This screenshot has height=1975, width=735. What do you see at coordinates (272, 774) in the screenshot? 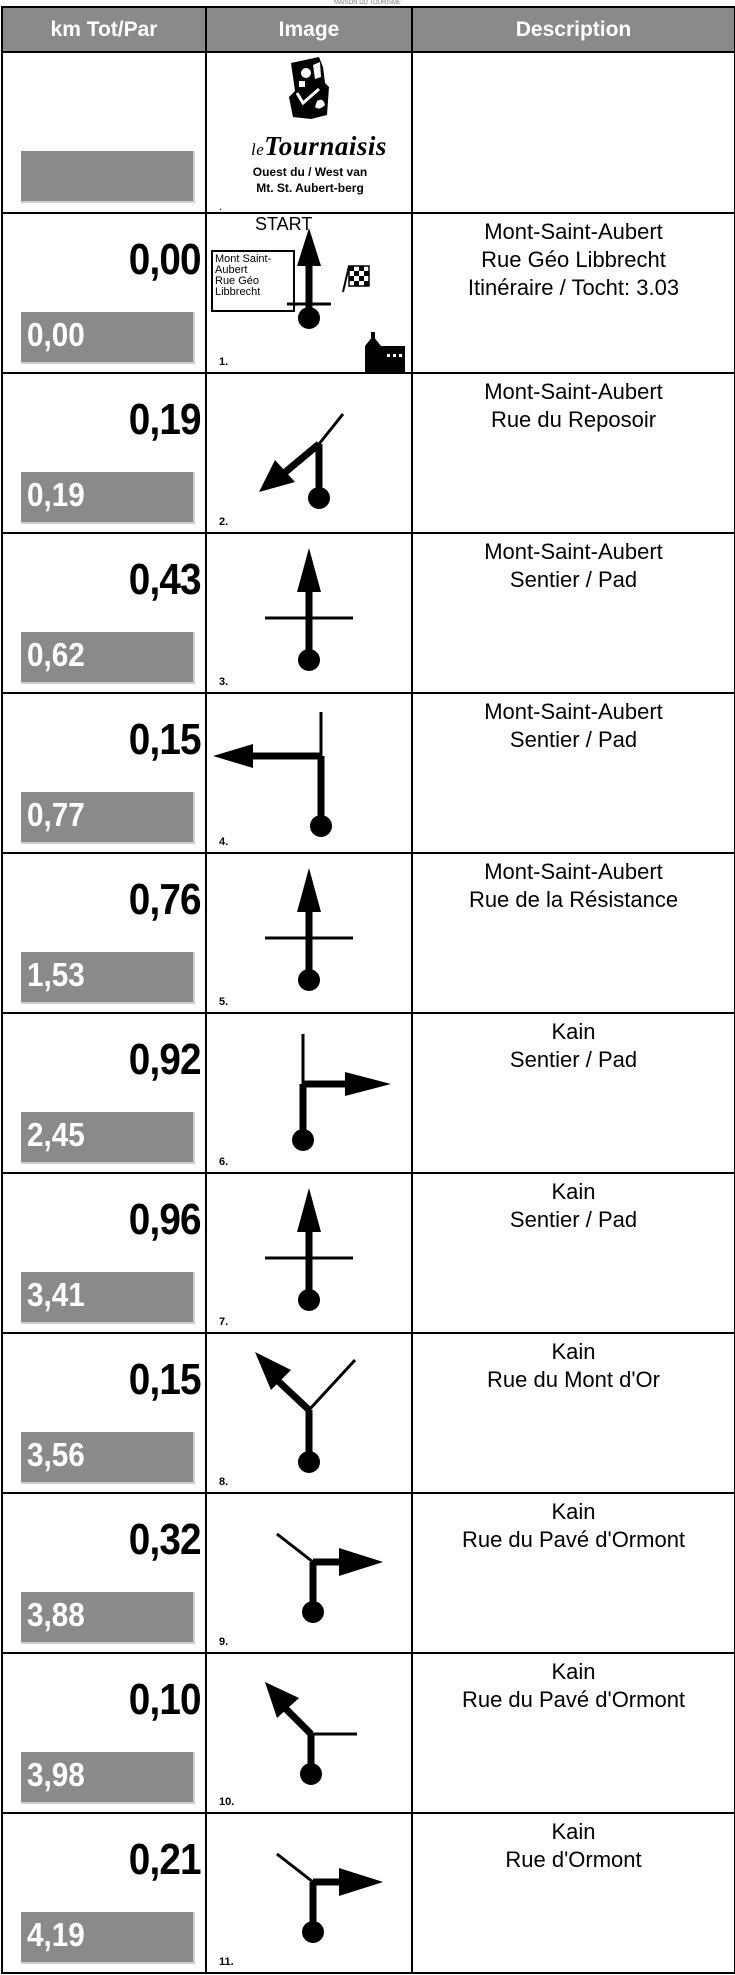
I see `turn-left-icon` at bounding box center [272, 774].